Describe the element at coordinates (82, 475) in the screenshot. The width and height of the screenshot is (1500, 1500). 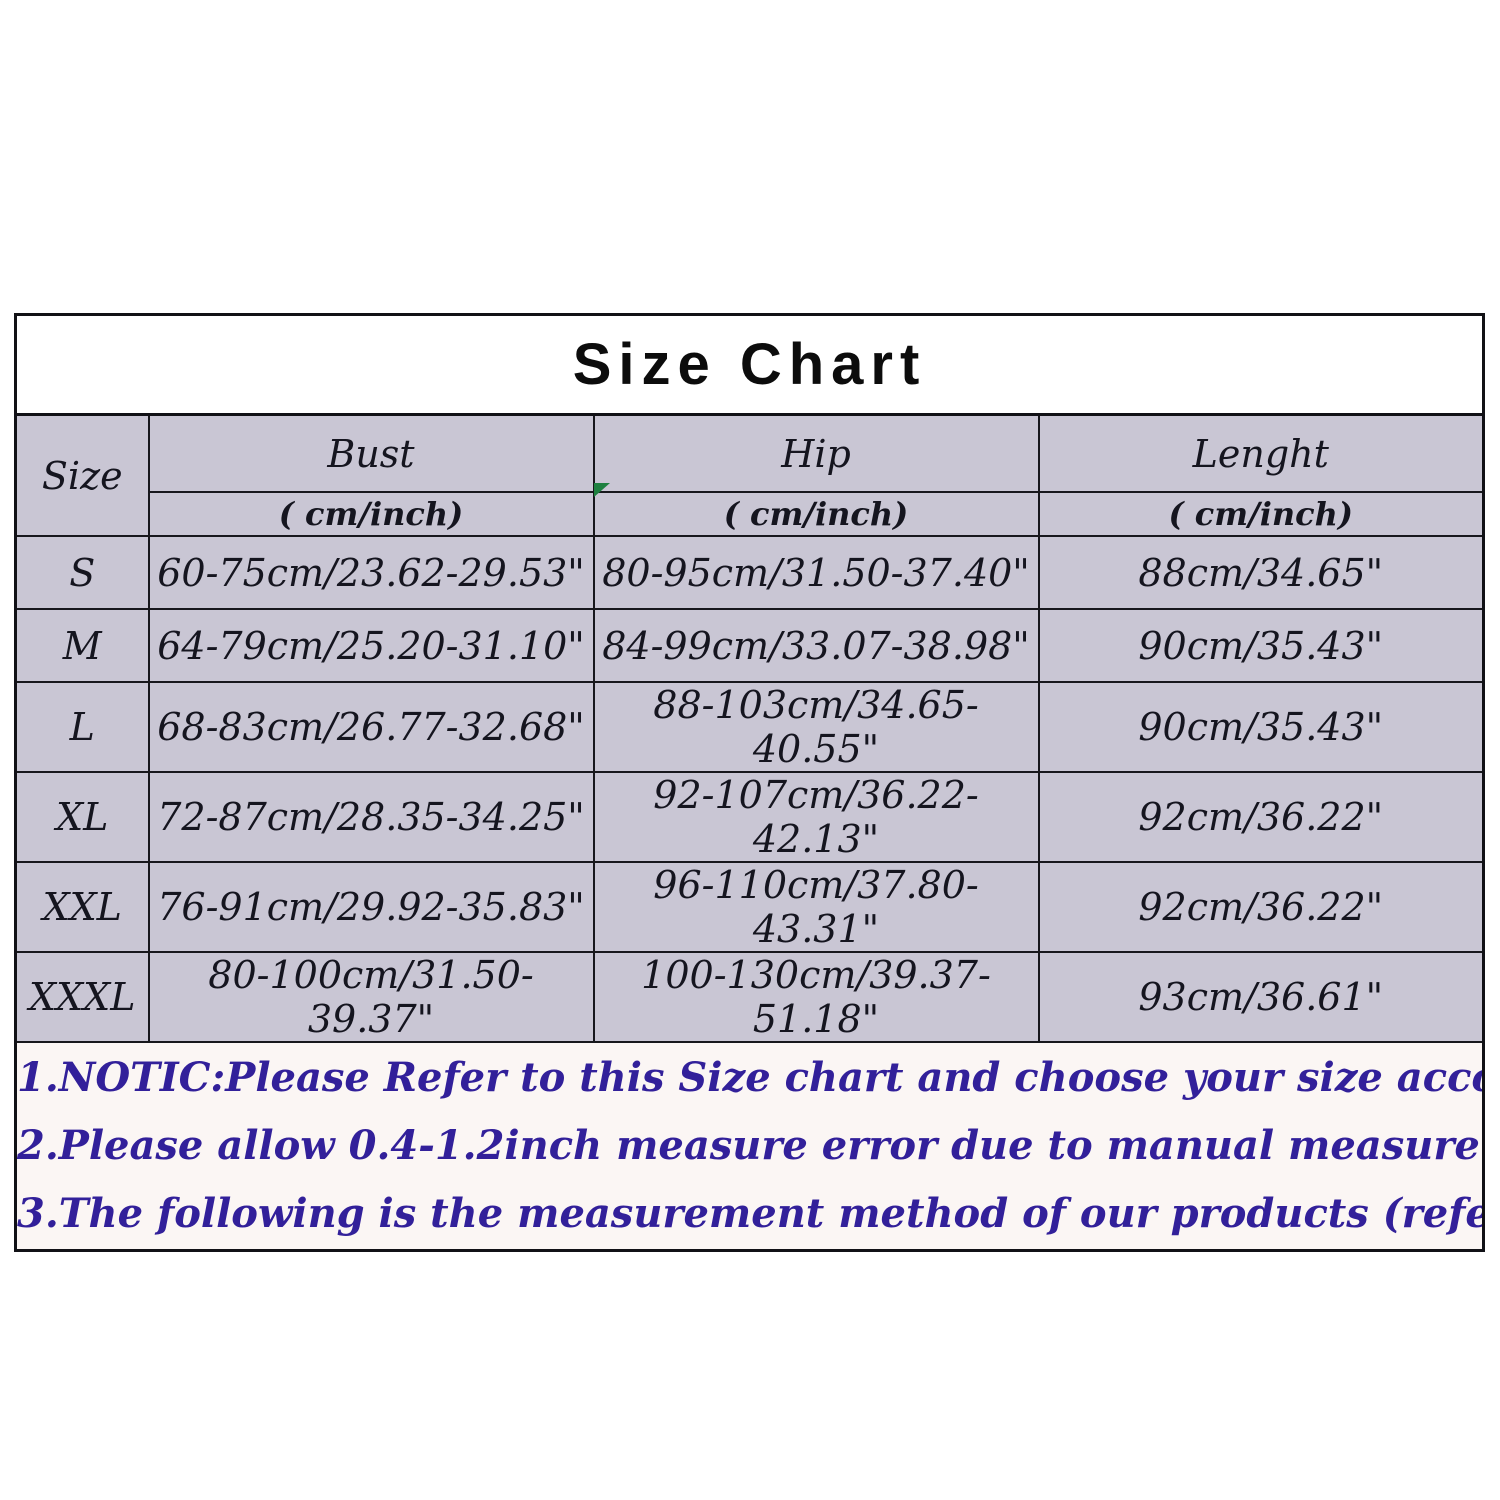
I see `col-header-size: Size` at that location.